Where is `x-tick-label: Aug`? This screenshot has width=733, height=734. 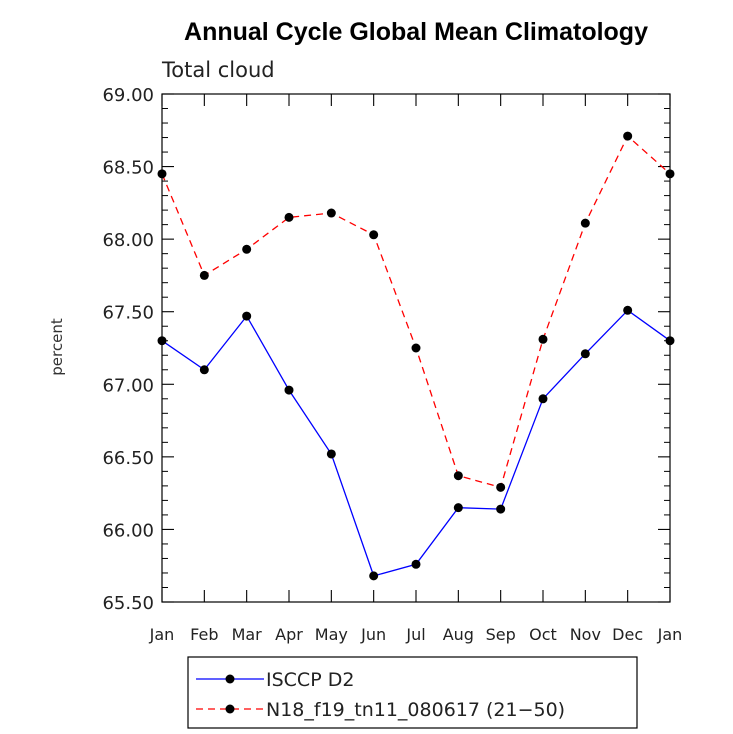 x-tick-label: Aug is located at coordinates (458, 634).